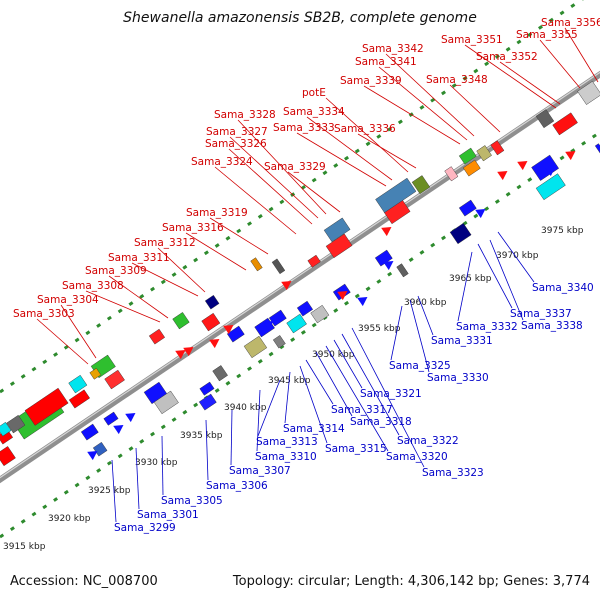 Image resolution: width=600 pixels, height=600 pixels. What do you see at coordinates (386, 62) in the screenshot?
I see `top-label-sama_3341: Sama_3341` at bounding box center [386, 62].